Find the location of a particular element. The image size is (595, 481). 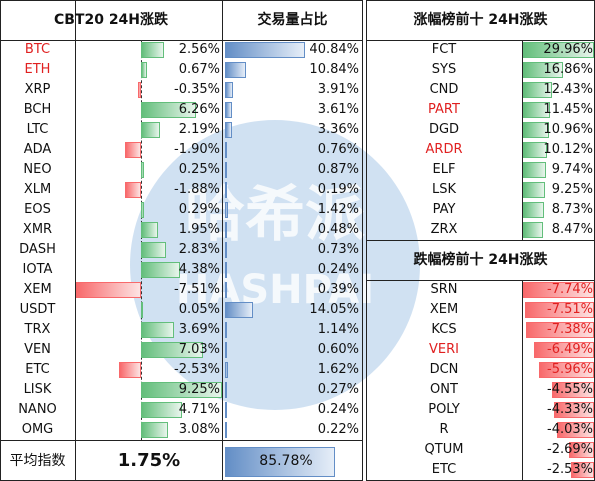

volume-value: 0.19% is located at coordinates (338, 189).